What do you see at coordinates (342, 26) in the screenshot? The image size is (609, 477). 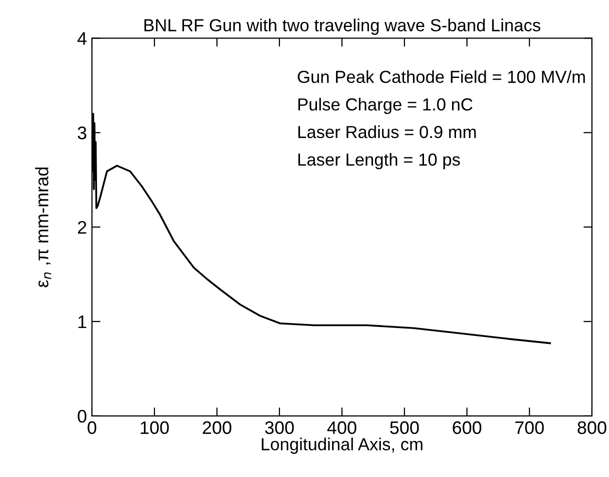 I see `chart-title: BNL RF Gun with two traveling wave S-band Linacs` at bounding box center [342, 26].